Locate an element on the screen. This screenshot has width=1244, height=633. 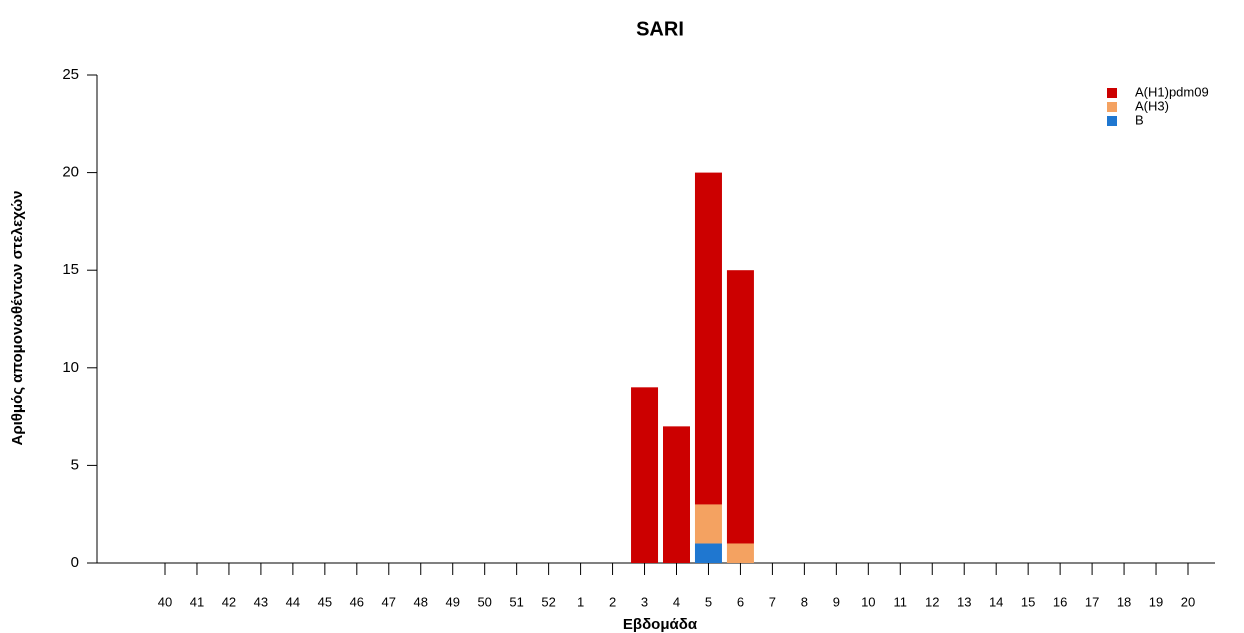
legend-label: A(H3) is located at coordinates (1152, 105).